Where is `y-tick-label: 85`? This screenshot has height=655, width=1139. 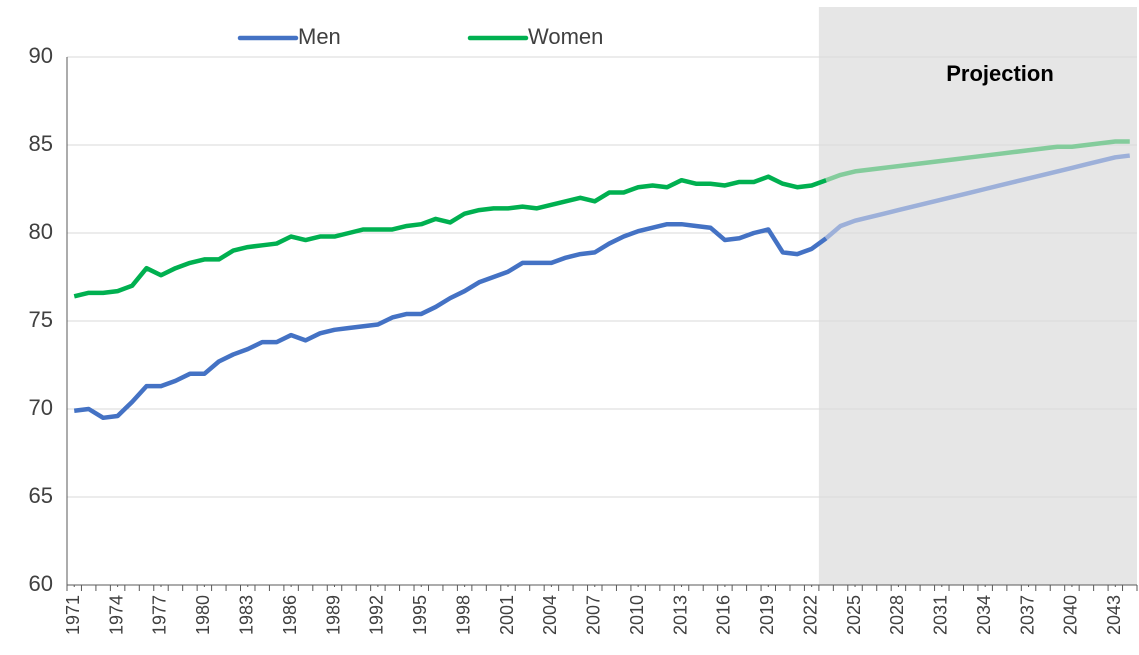 y-tick-label: 85 is located at coordinates (41, 143).